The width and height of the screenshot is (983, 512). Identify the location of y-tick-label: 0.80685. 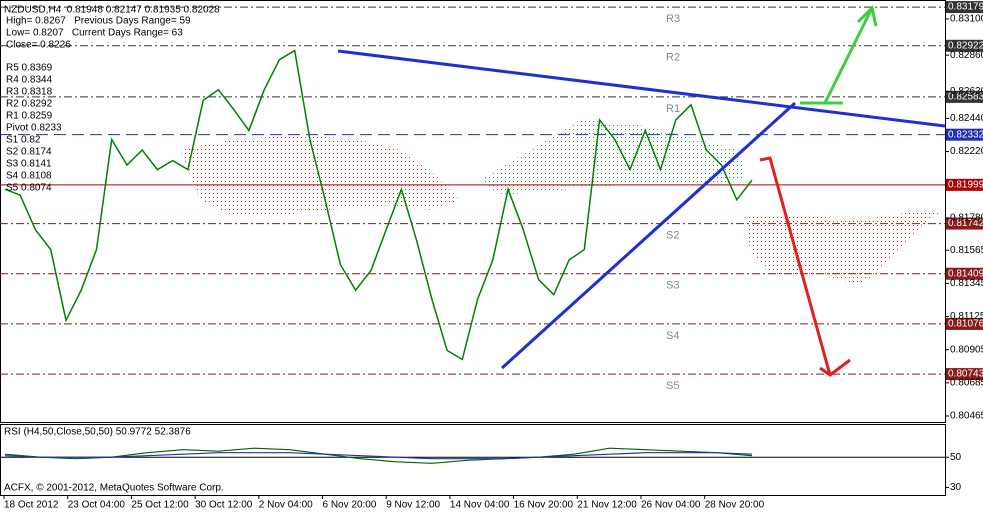
(966, 382).